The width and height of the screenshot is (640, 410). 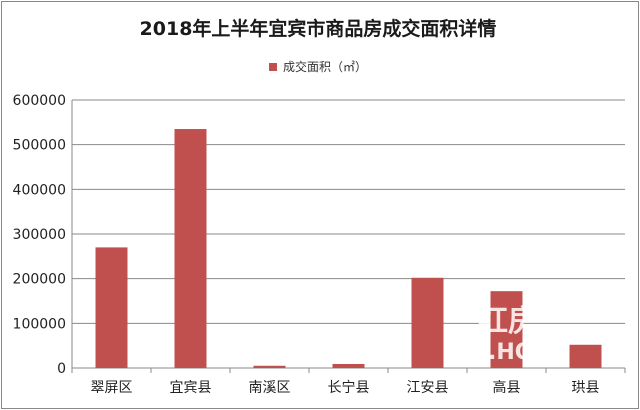 What do you see at coordinates (270, 388) in the screenshot?
I see `x-tick-label: 南溪区` at bounding box center [270, 388].